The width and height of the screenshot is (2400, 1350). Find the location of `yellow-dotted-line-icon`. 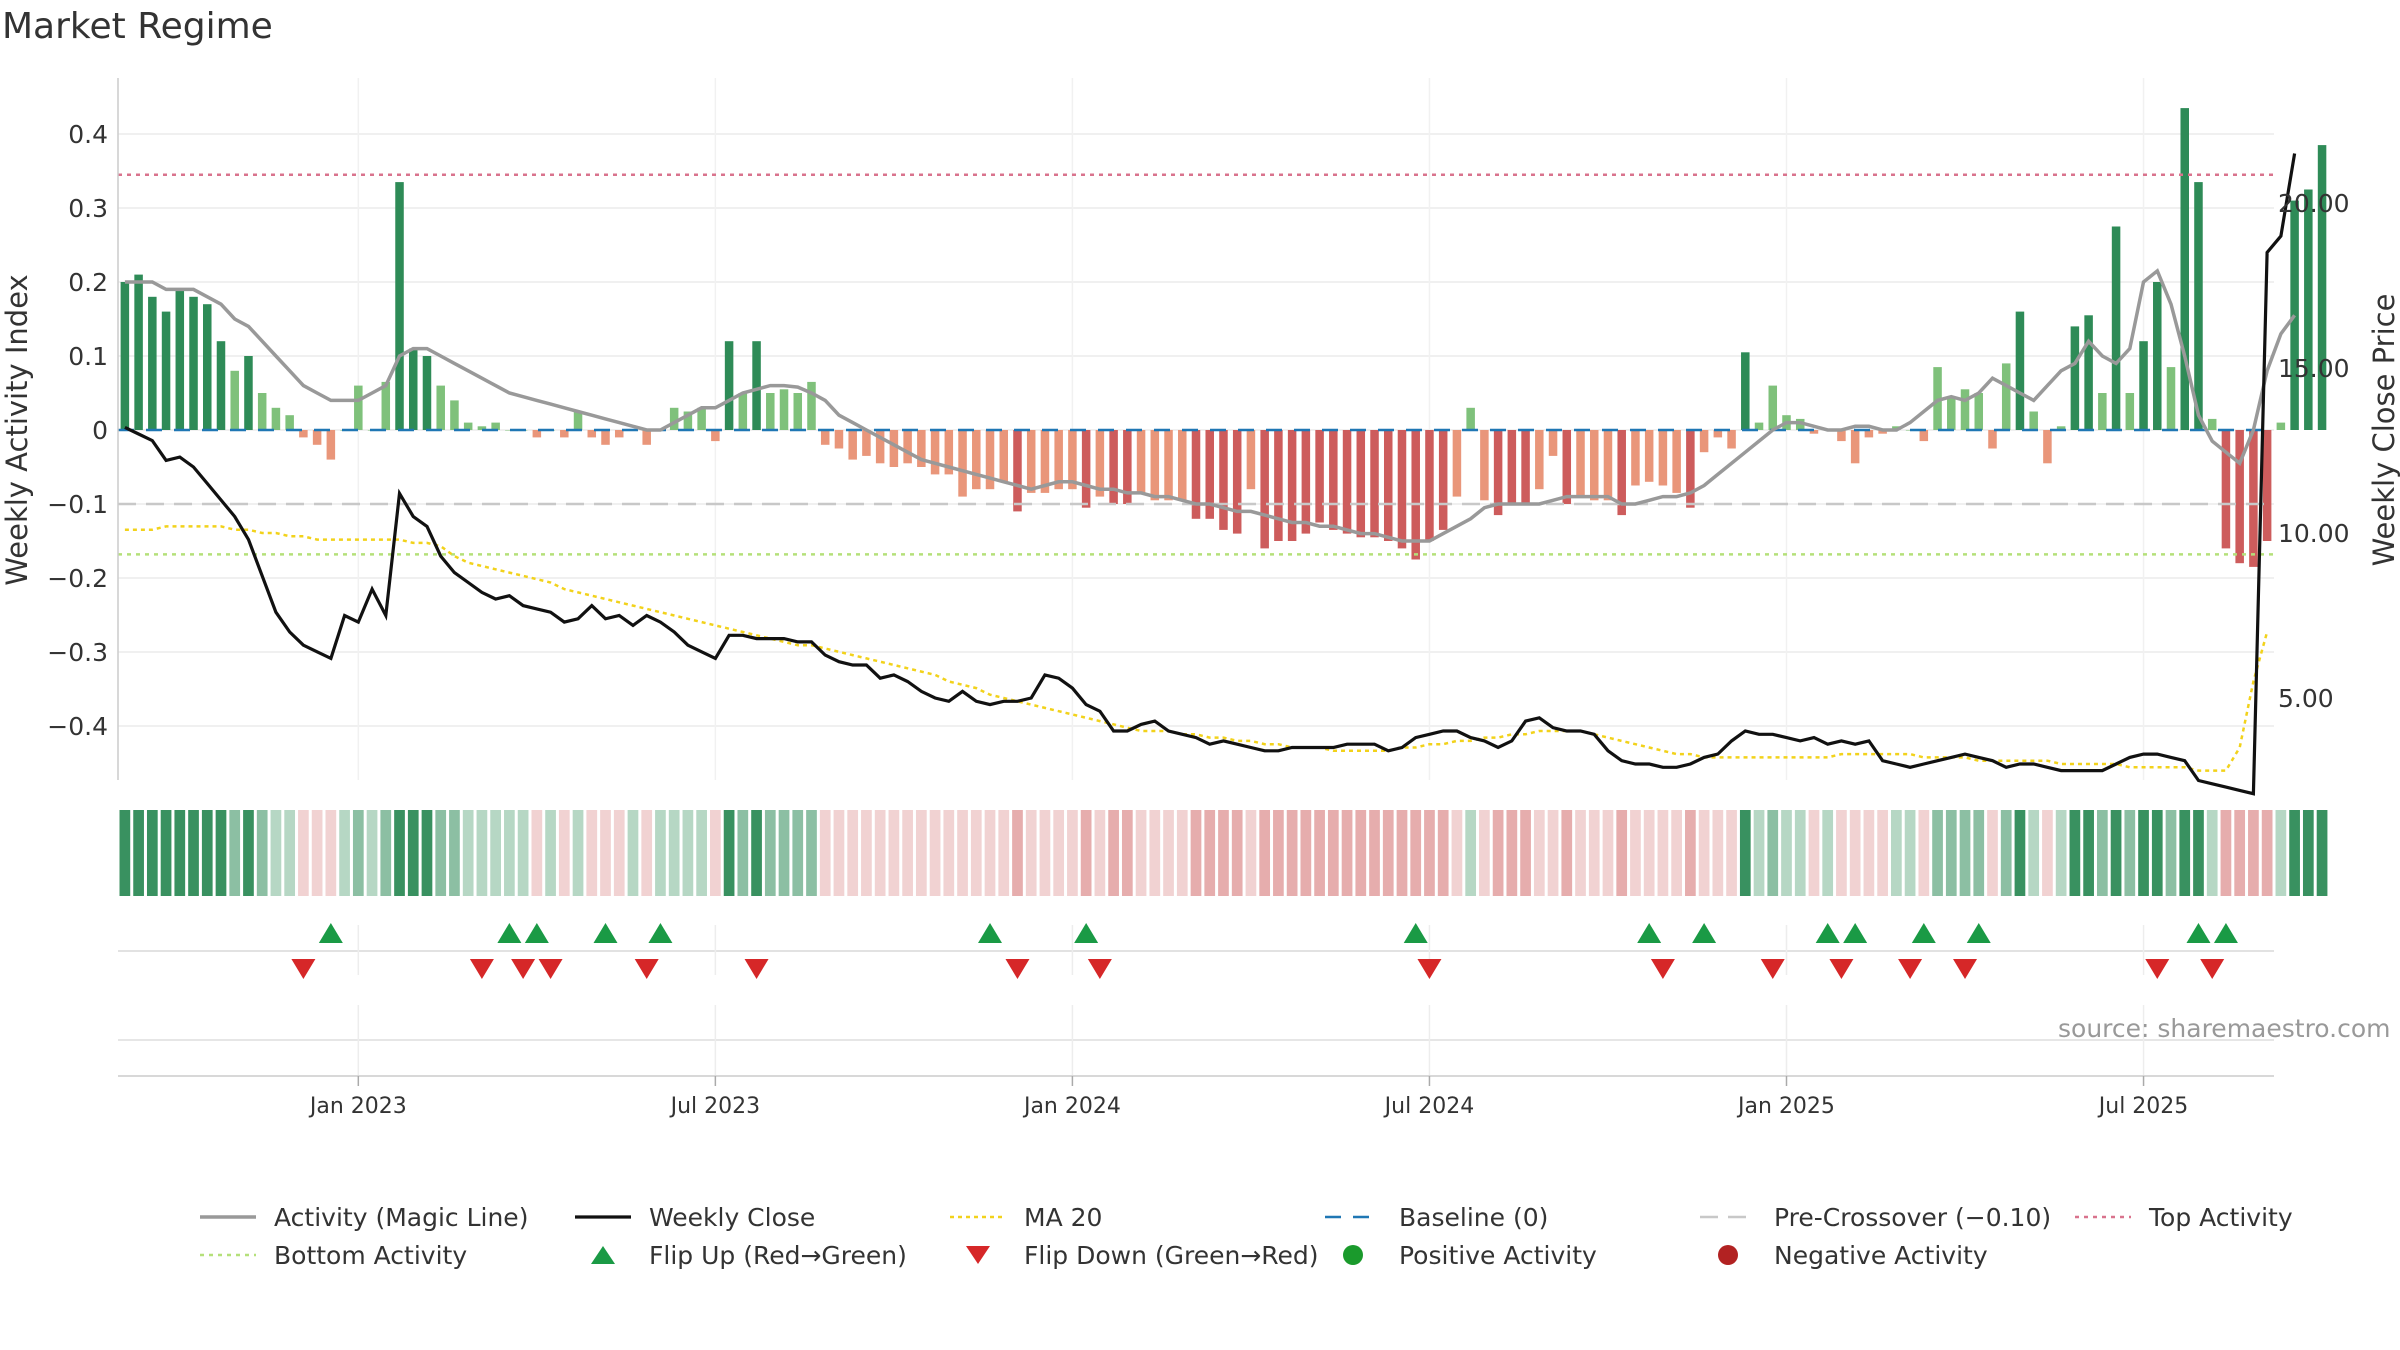

yellow-dotted-line-icon is located at coordinates (978, 1217).